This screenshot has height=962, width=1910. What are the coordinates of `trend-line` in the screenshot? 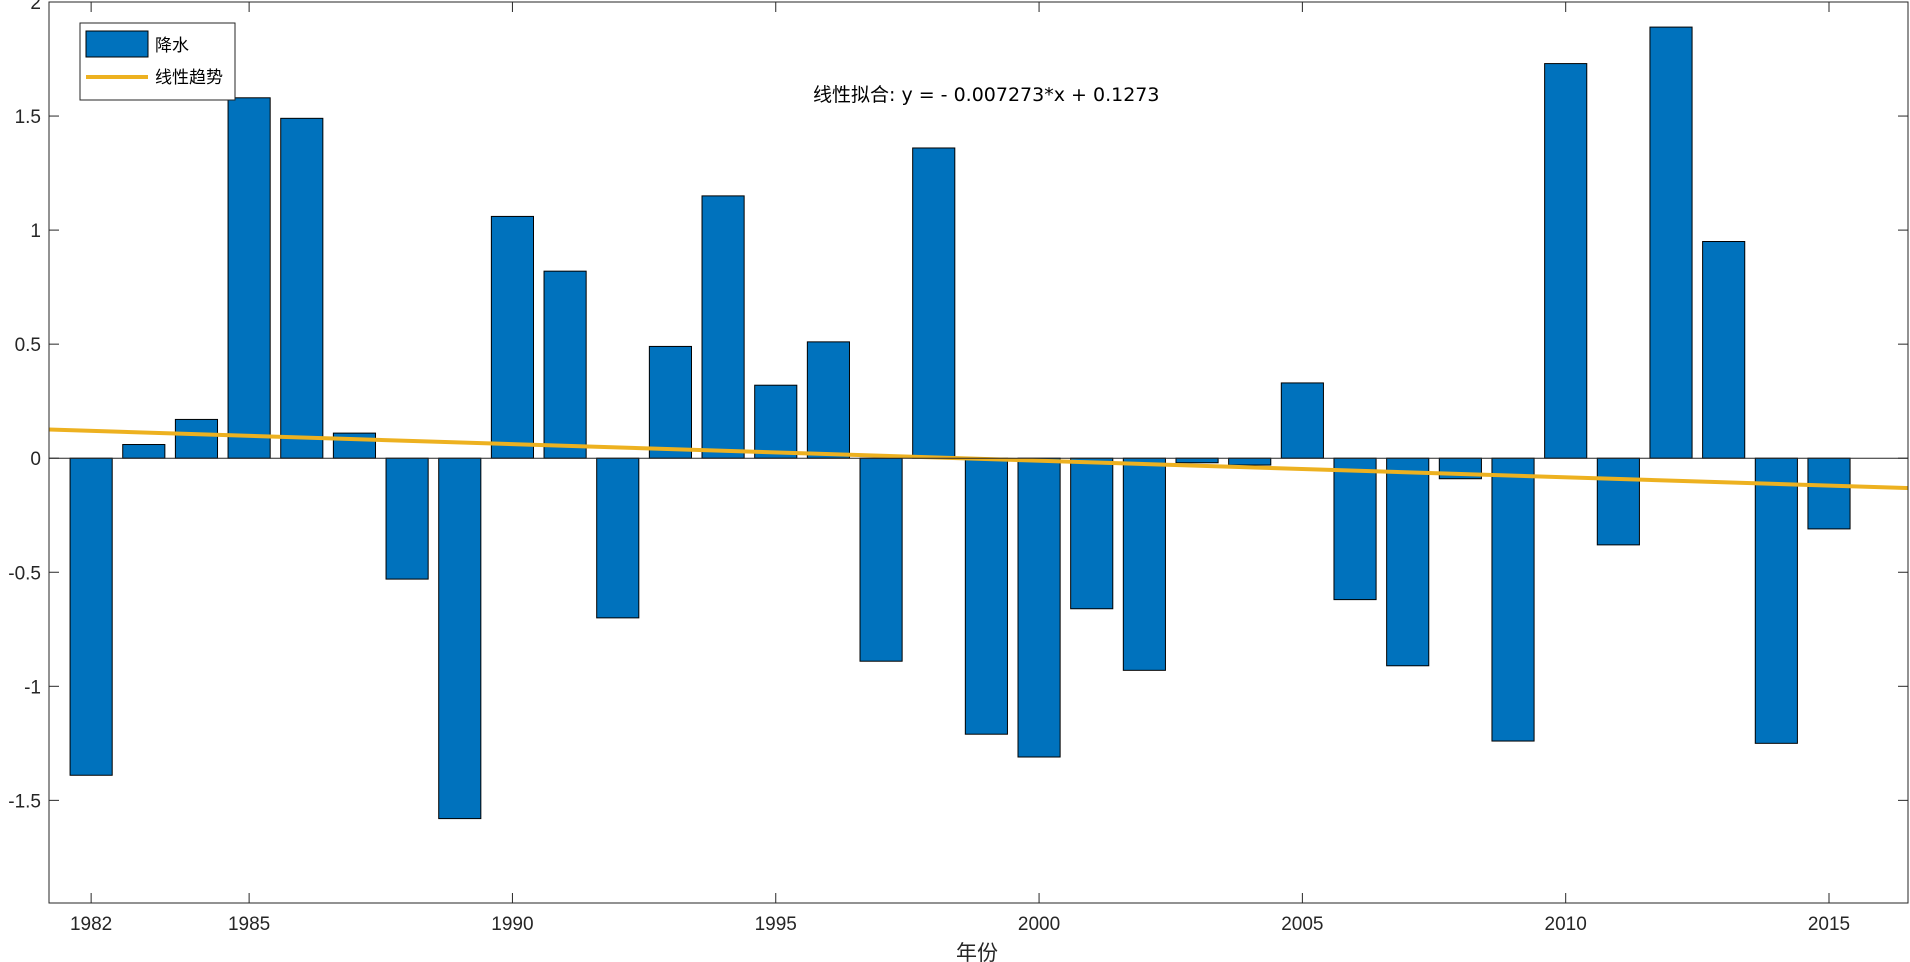 It's located at (978, 459).